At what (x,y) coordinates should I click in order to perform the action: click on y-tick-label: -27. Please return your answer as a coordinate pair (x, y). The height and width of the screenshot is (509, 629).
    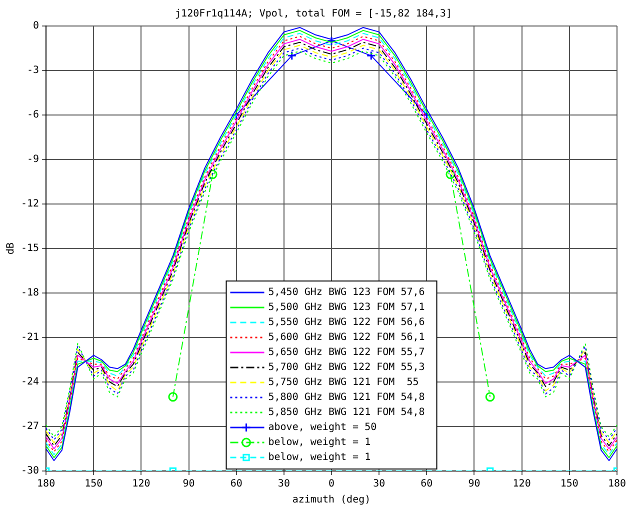
    Looking at the image, I should click on (30, 426).